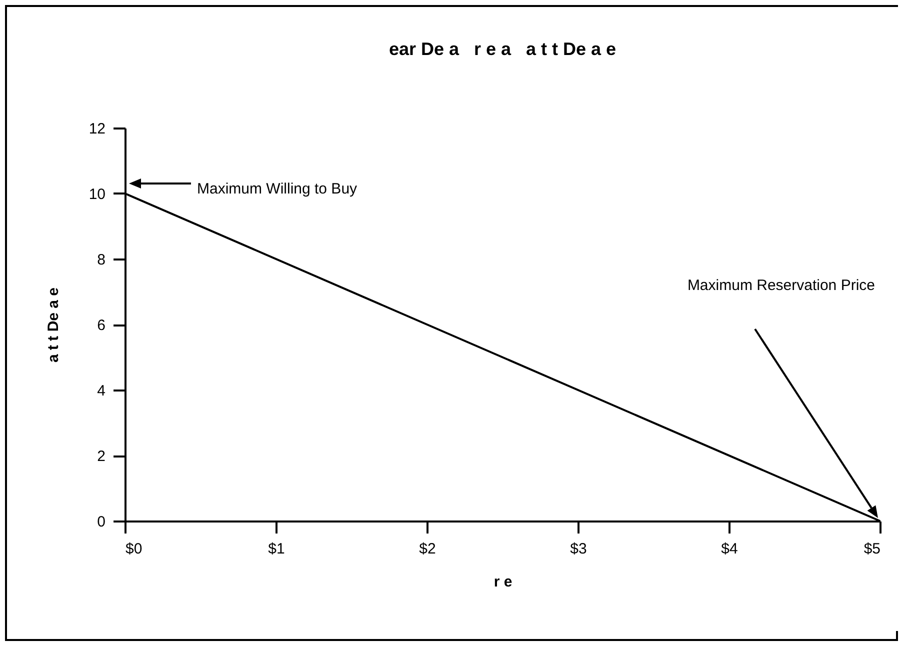 The height and width of the screenshot is (646, 903). Describe the element at coordinates (101, 260) in the screenshot. I see `y-tick-label: 8` at that location.